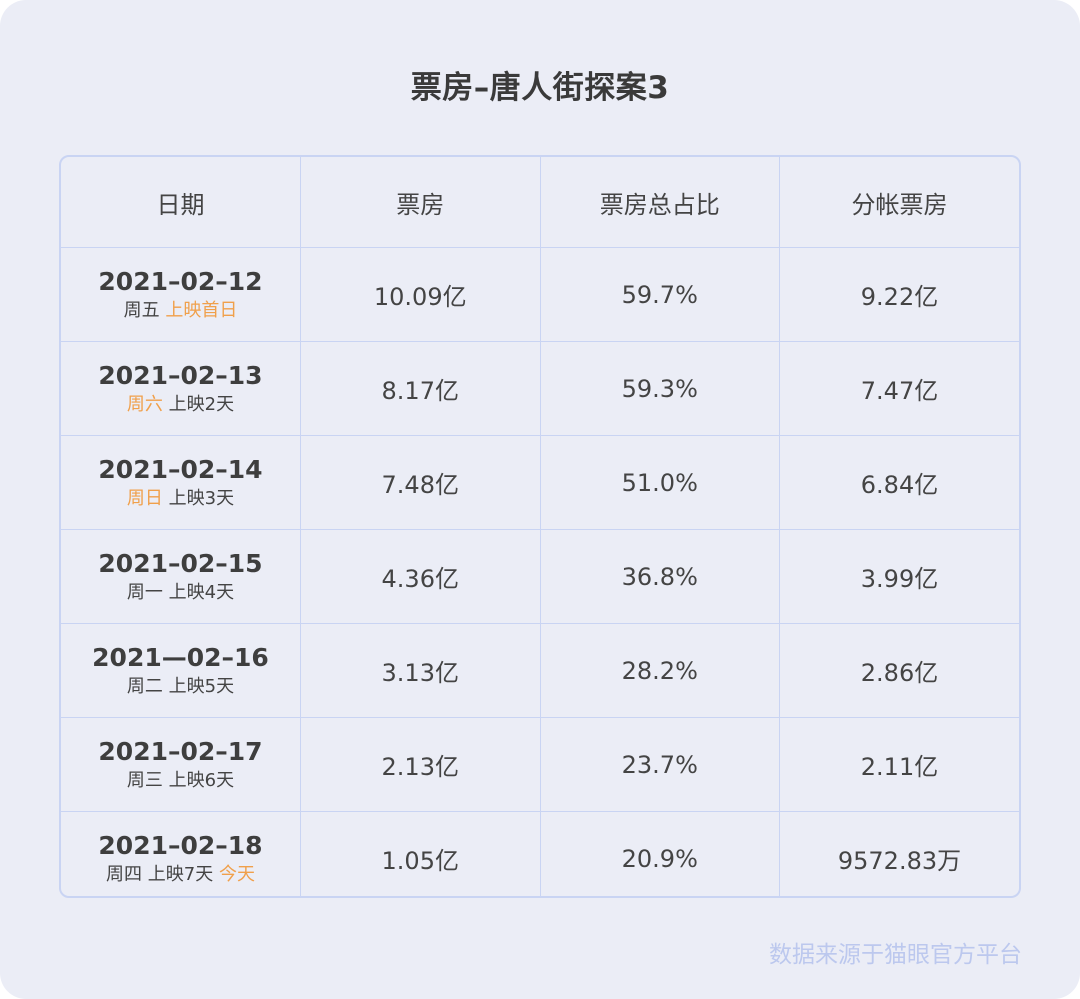 The image size is (1080, 999). Describe the element at coordinates (895, 955) in the screenshot. I see `data-source-note: 数据来源于猫眼官方平台` at that location.